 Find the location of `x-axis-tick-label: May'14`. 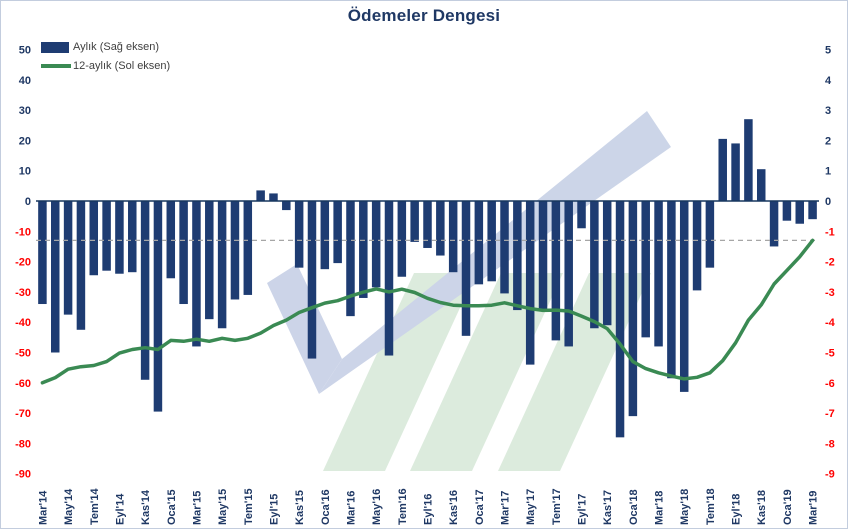

x-axis-tick-label: May'14 is located at coordinates (69, 506).